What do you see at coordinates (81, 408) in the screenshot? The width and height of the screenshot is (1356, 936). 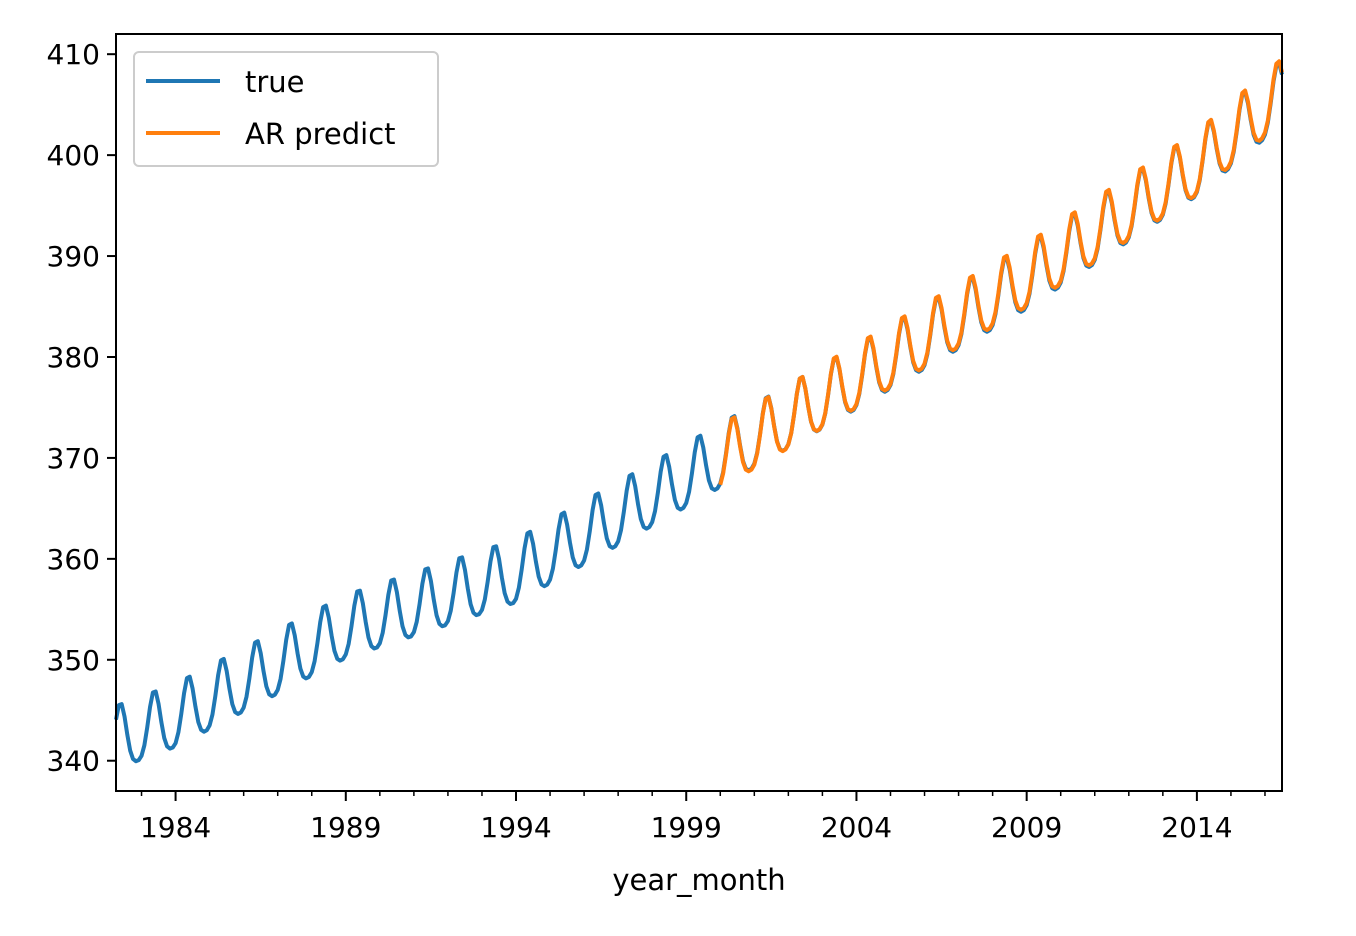 I see `y-axis: 340 350 360 370 380 390 400 410` at bounding box center [81, 408].